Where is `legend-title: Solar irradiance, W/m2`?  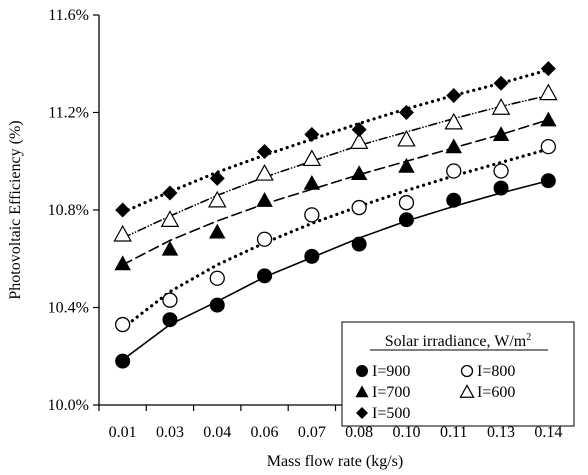
legend-title: Solar irradiance, W/m2 is located at coordinates (458, 341).